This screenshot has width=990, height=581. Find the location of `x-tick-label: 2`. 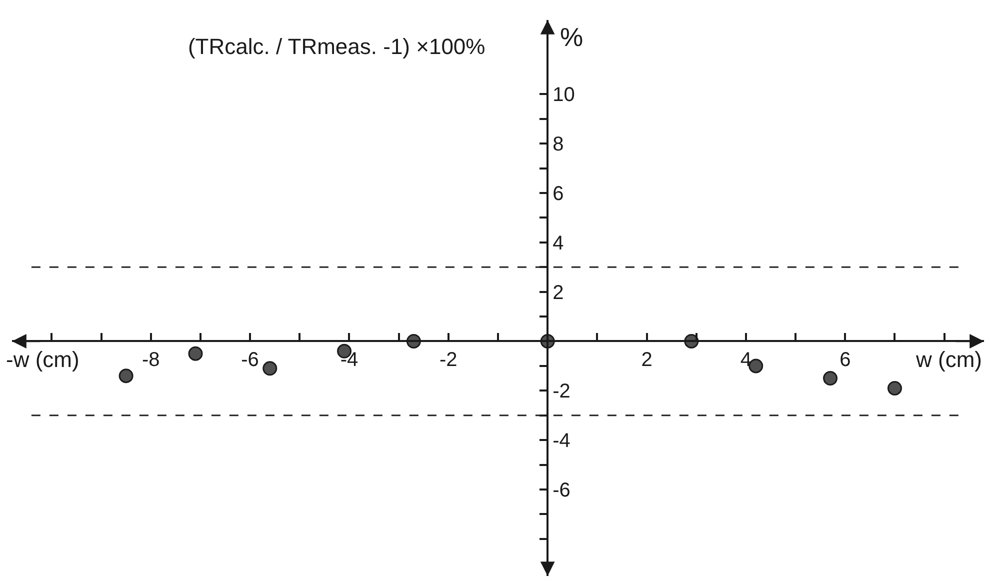

x-tick-label: 2 is located at coordinates (646, 360).